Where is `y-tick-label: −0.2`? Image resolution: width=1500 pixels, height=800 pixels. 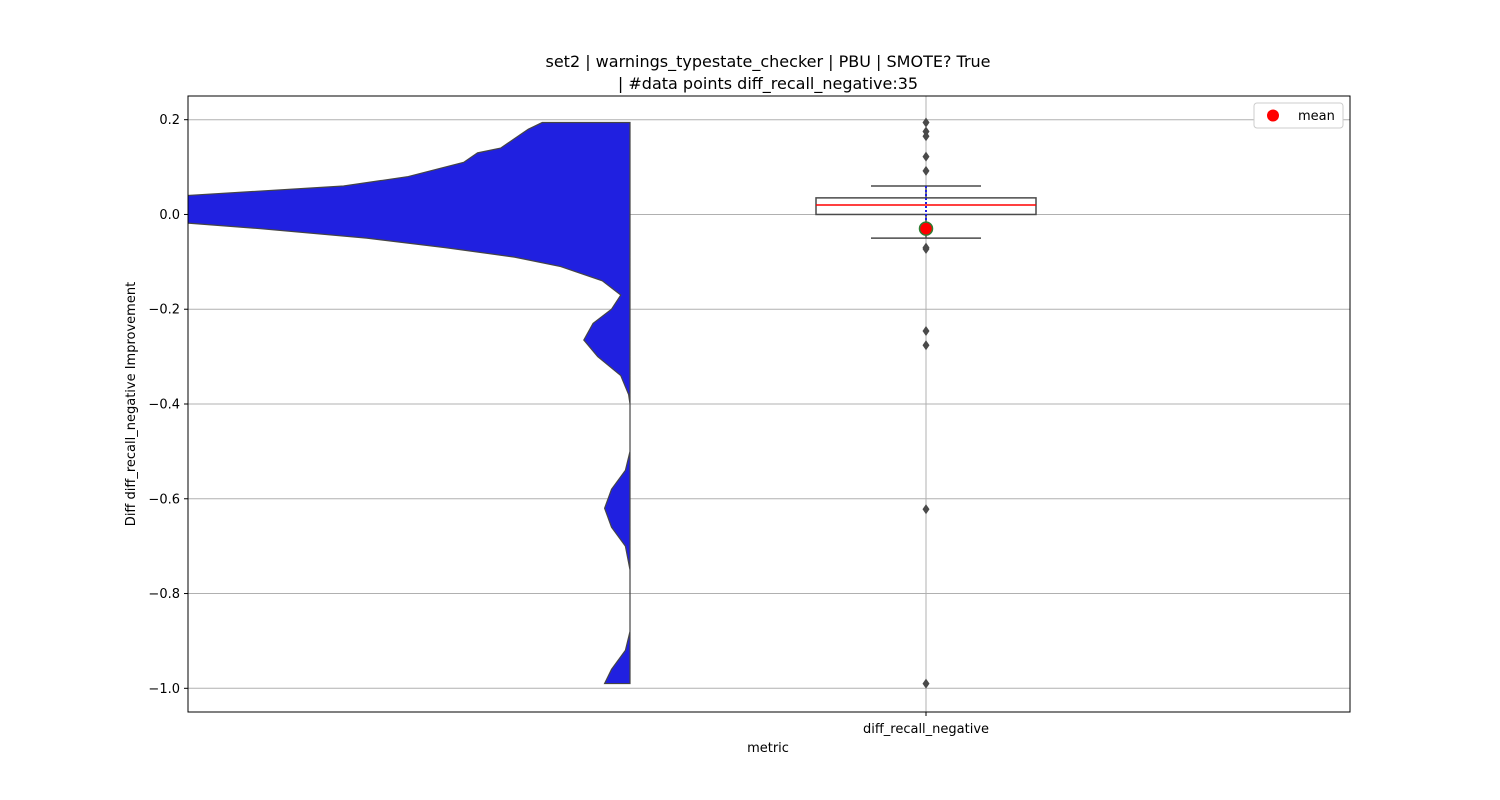
y-tick-label: −0.2 is located at coordinates (164, 310).